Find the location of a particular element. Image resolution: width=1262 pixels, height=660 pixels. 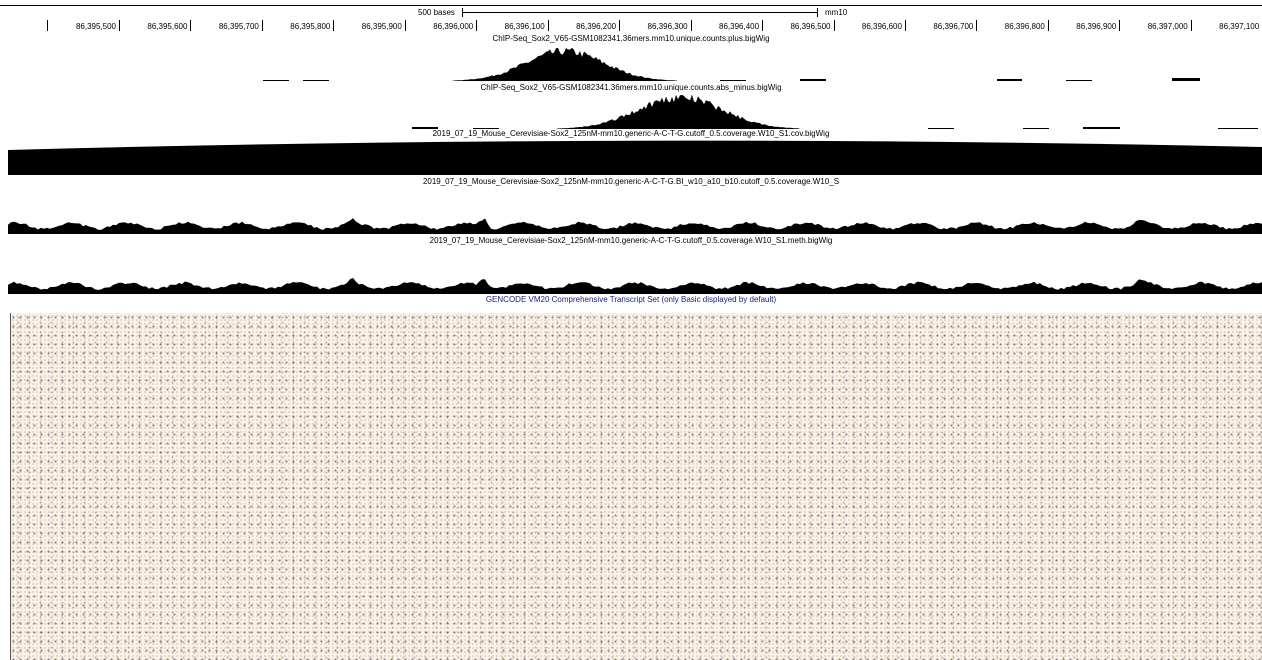

ruler-tick-label: 86,396,700 is located at coordinates (953, 26).